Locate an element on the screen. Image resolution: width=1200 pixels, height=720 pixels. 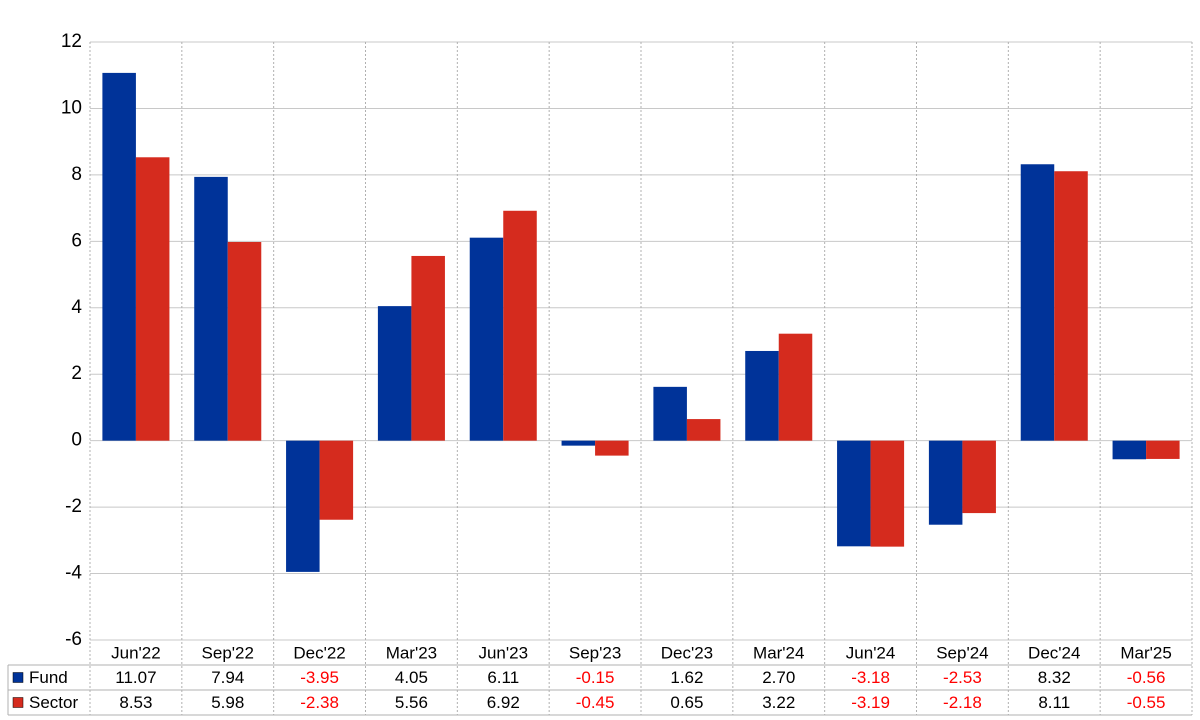
table-value: -0.45 is located at coordinates (595, 702).